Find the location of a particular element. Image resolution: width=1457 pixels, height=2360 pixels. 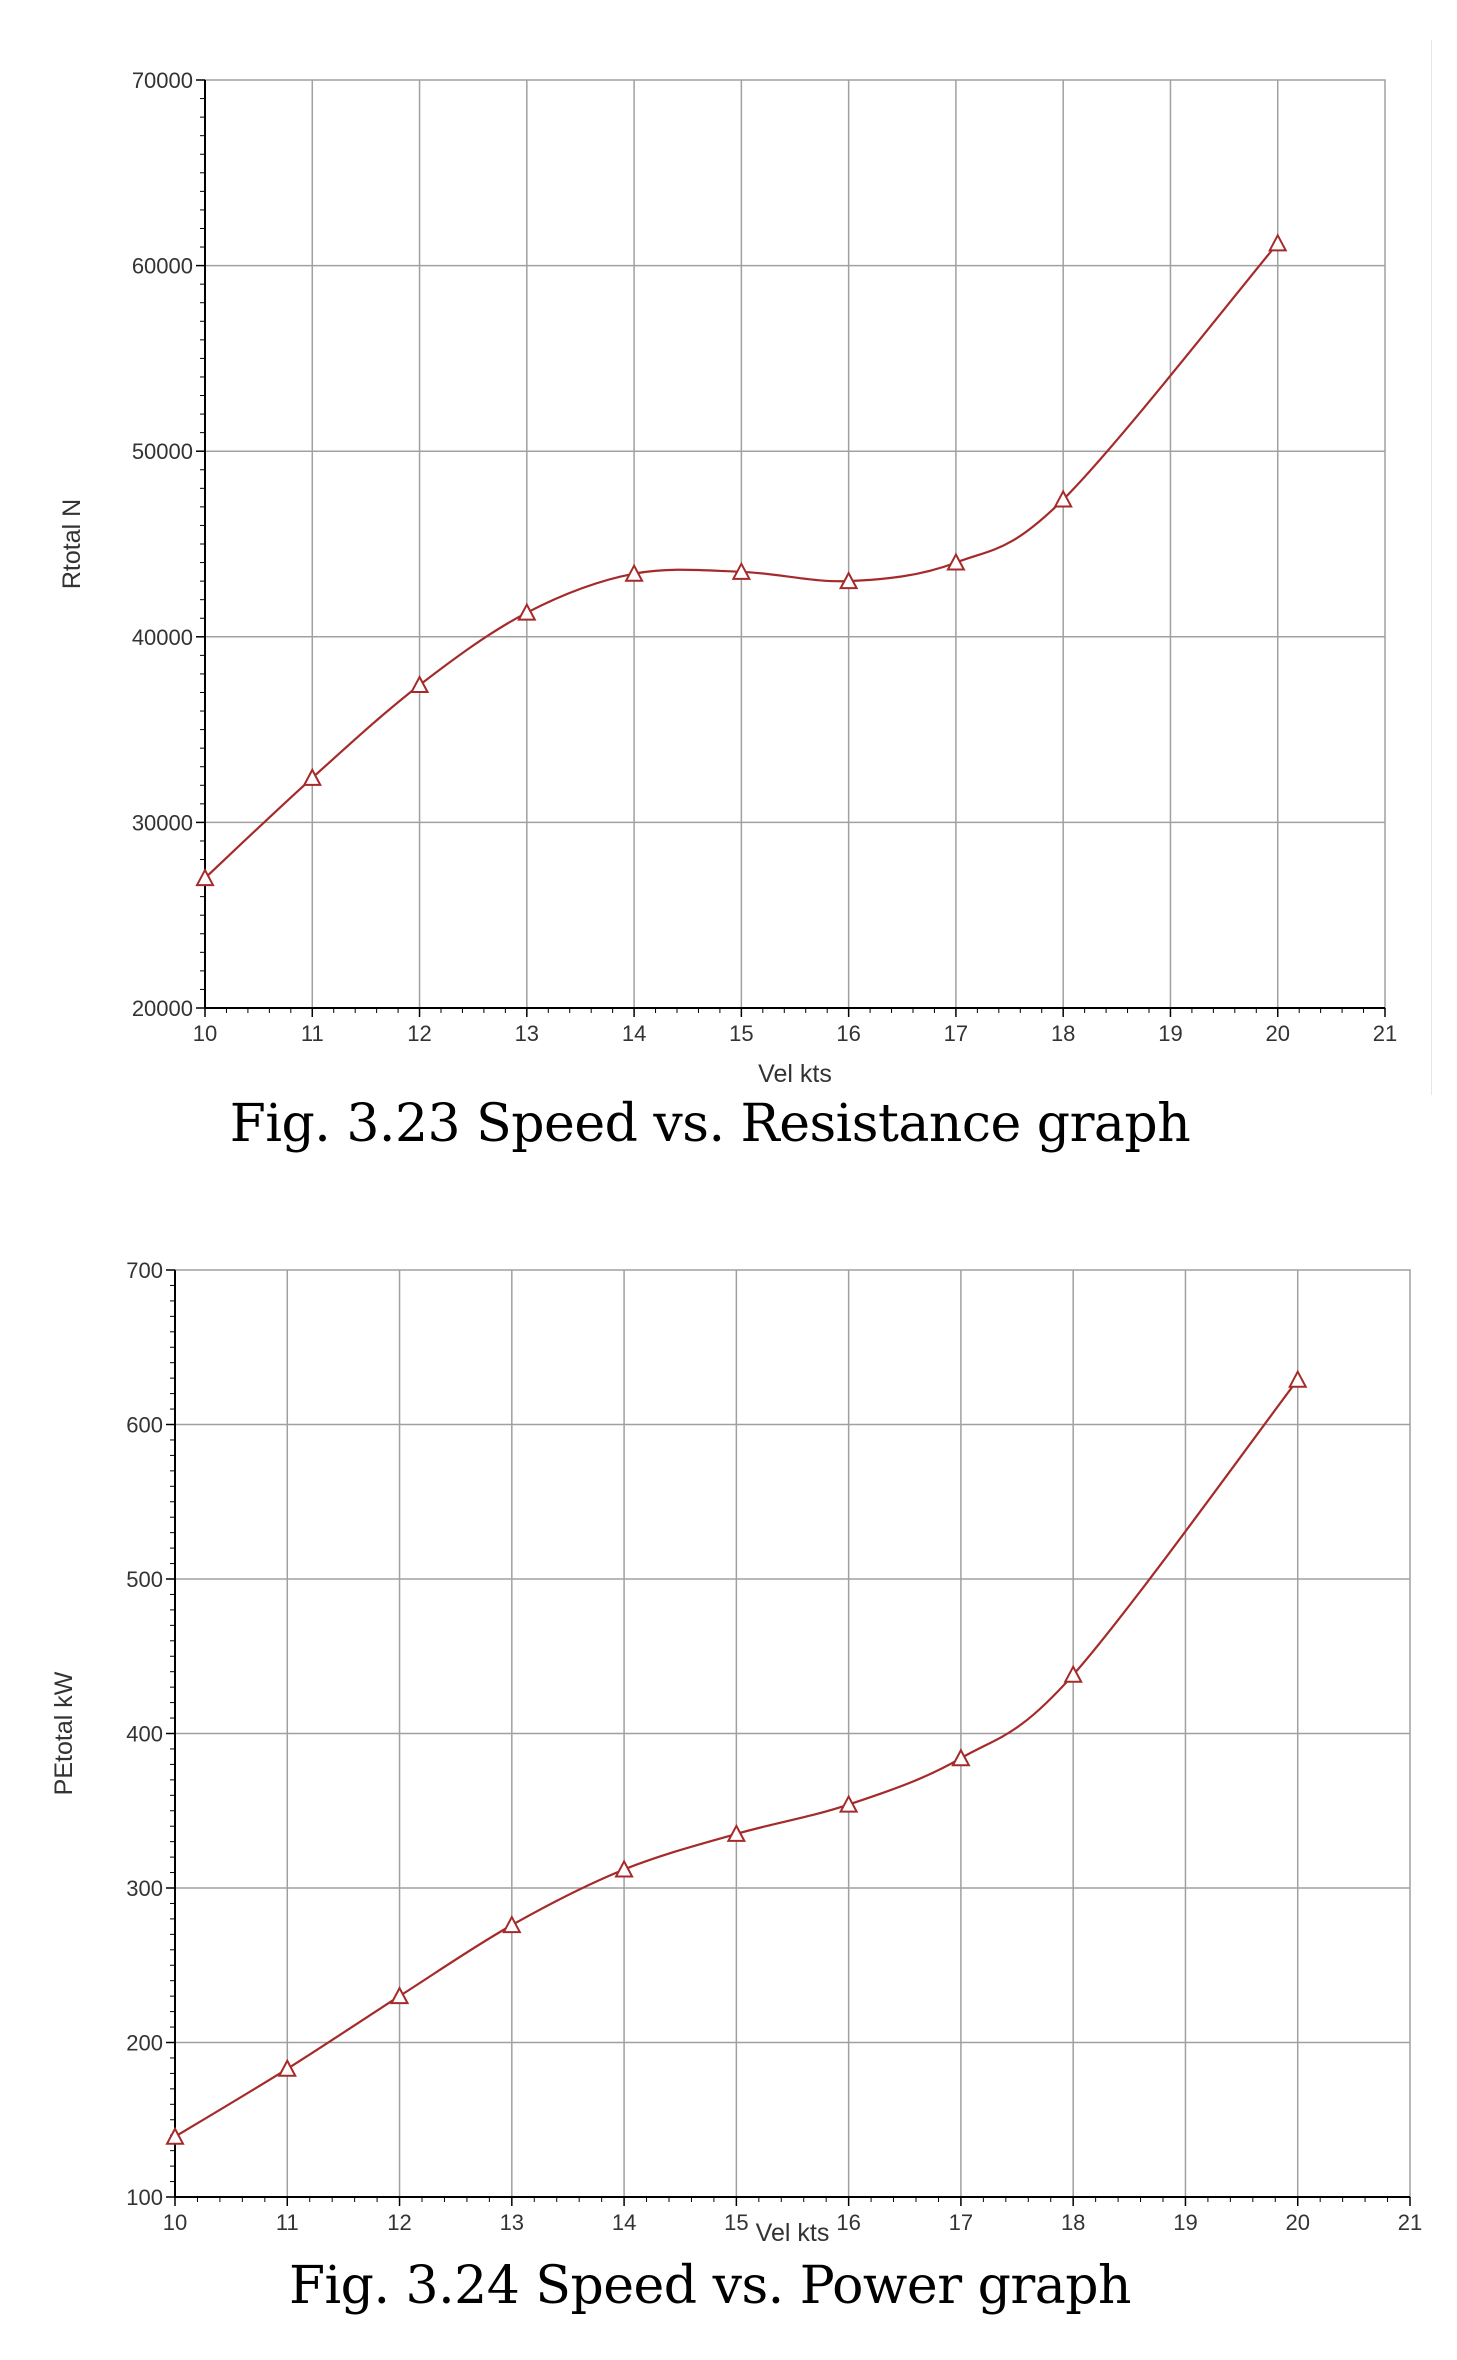

y-tick-label: 100 is located at coordinates (144, 2197).